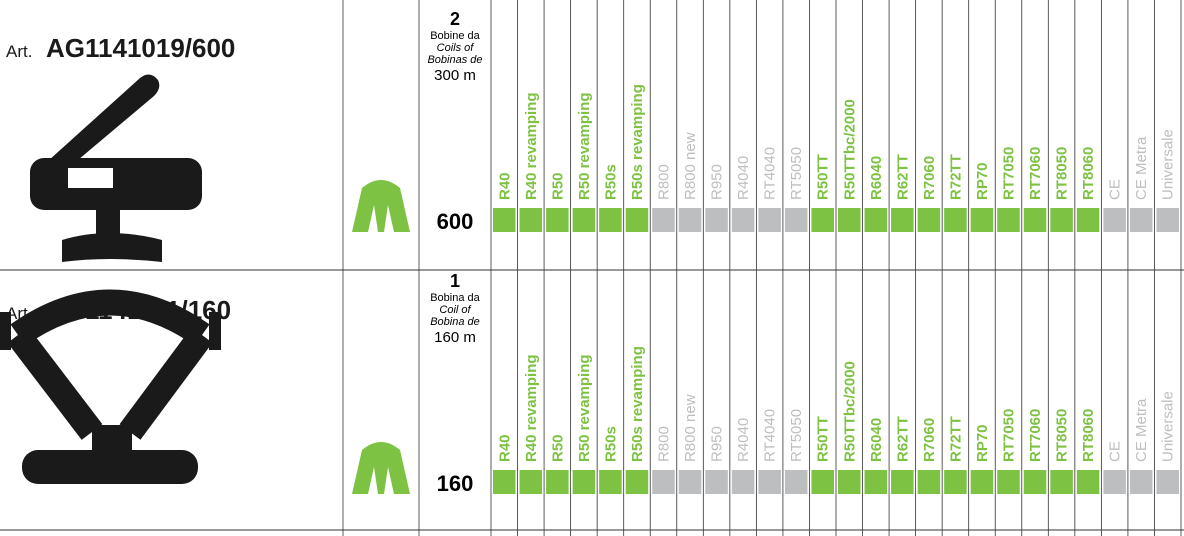 This screenshot has width=1184, height=536. I want to click on product-label: R50TTbc/2000, so click(849, 149).